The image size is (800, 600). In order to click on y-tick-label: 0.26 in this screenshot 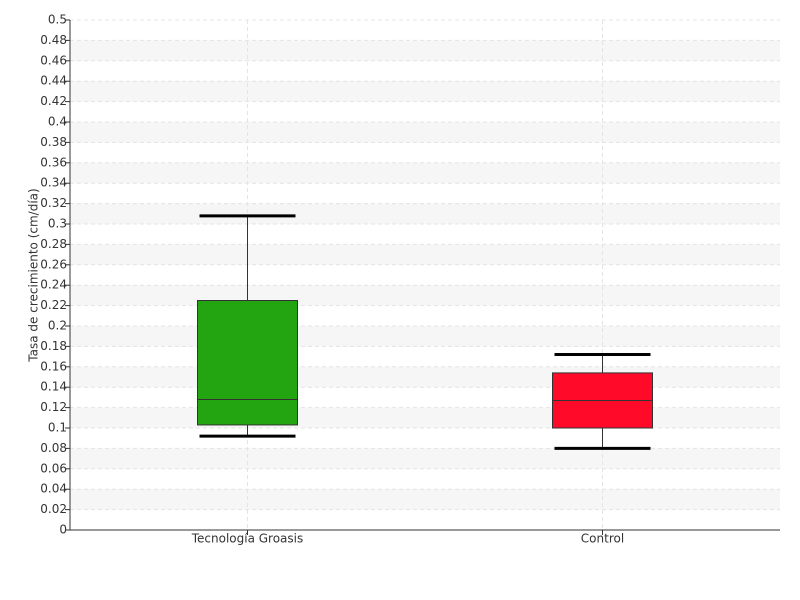, I will do `click(53, 264)`.